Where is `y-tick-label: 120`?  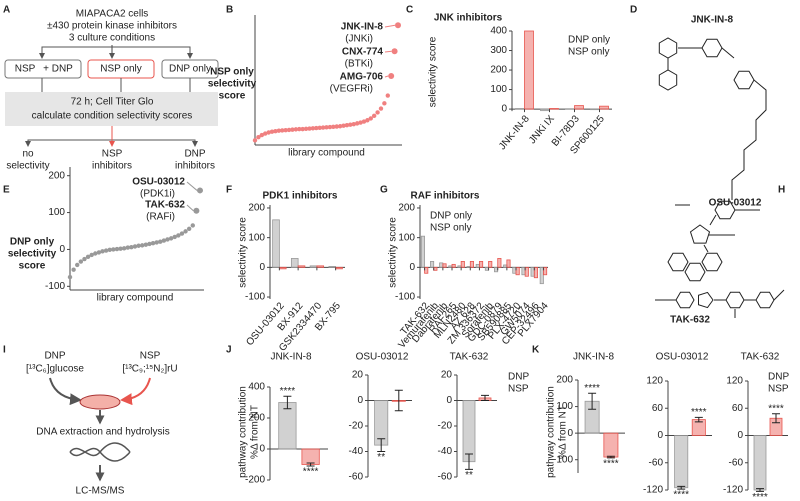
y-tick-label: 120 is located at coordinates (654, 381).